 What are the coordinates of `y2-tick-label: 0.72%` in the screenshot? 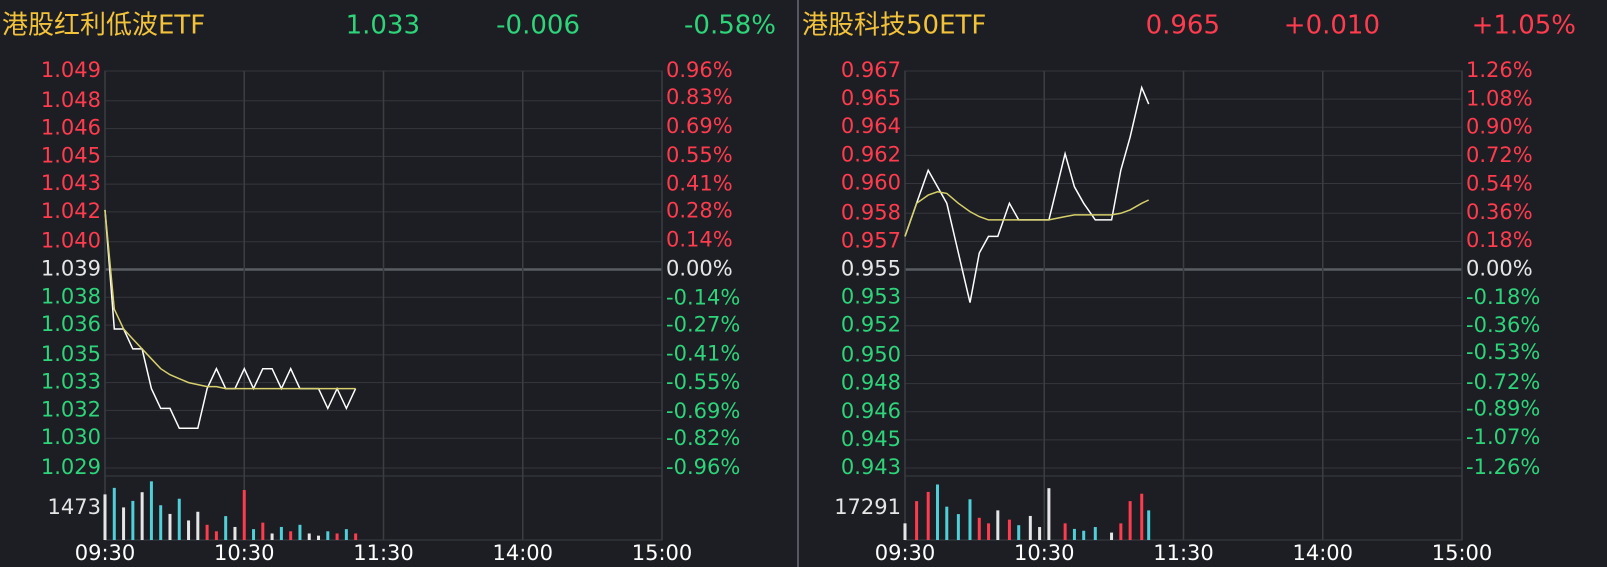 It's located at (1499, 155).